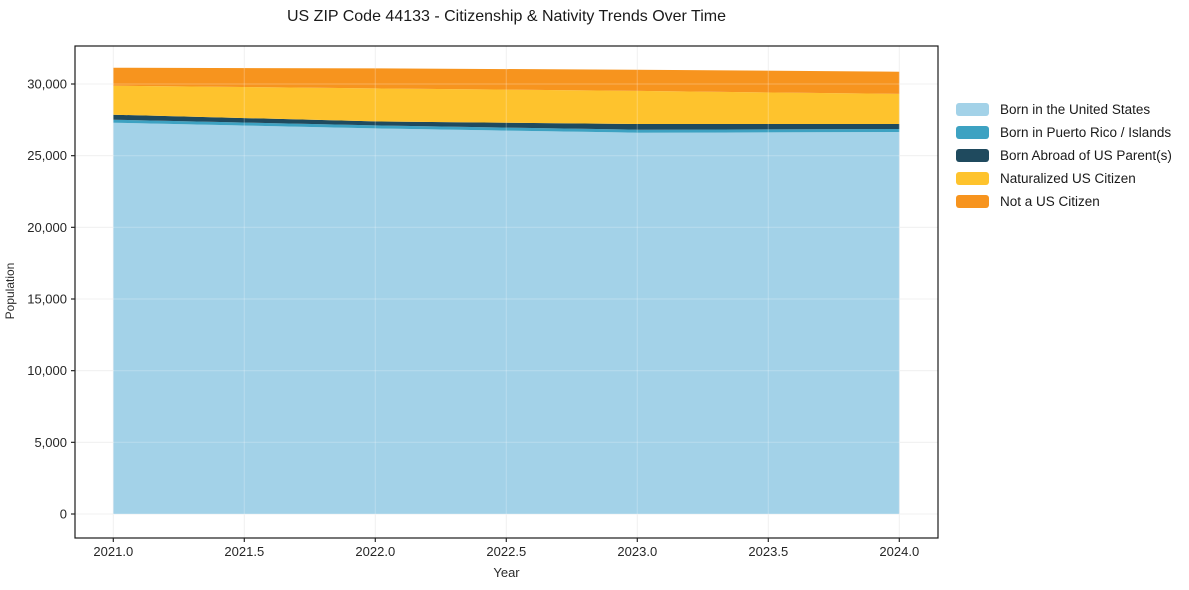  Describe the element at coordinates (1075, 109) in the screenshot. I see `legend-label: Born in the United States` at that location.